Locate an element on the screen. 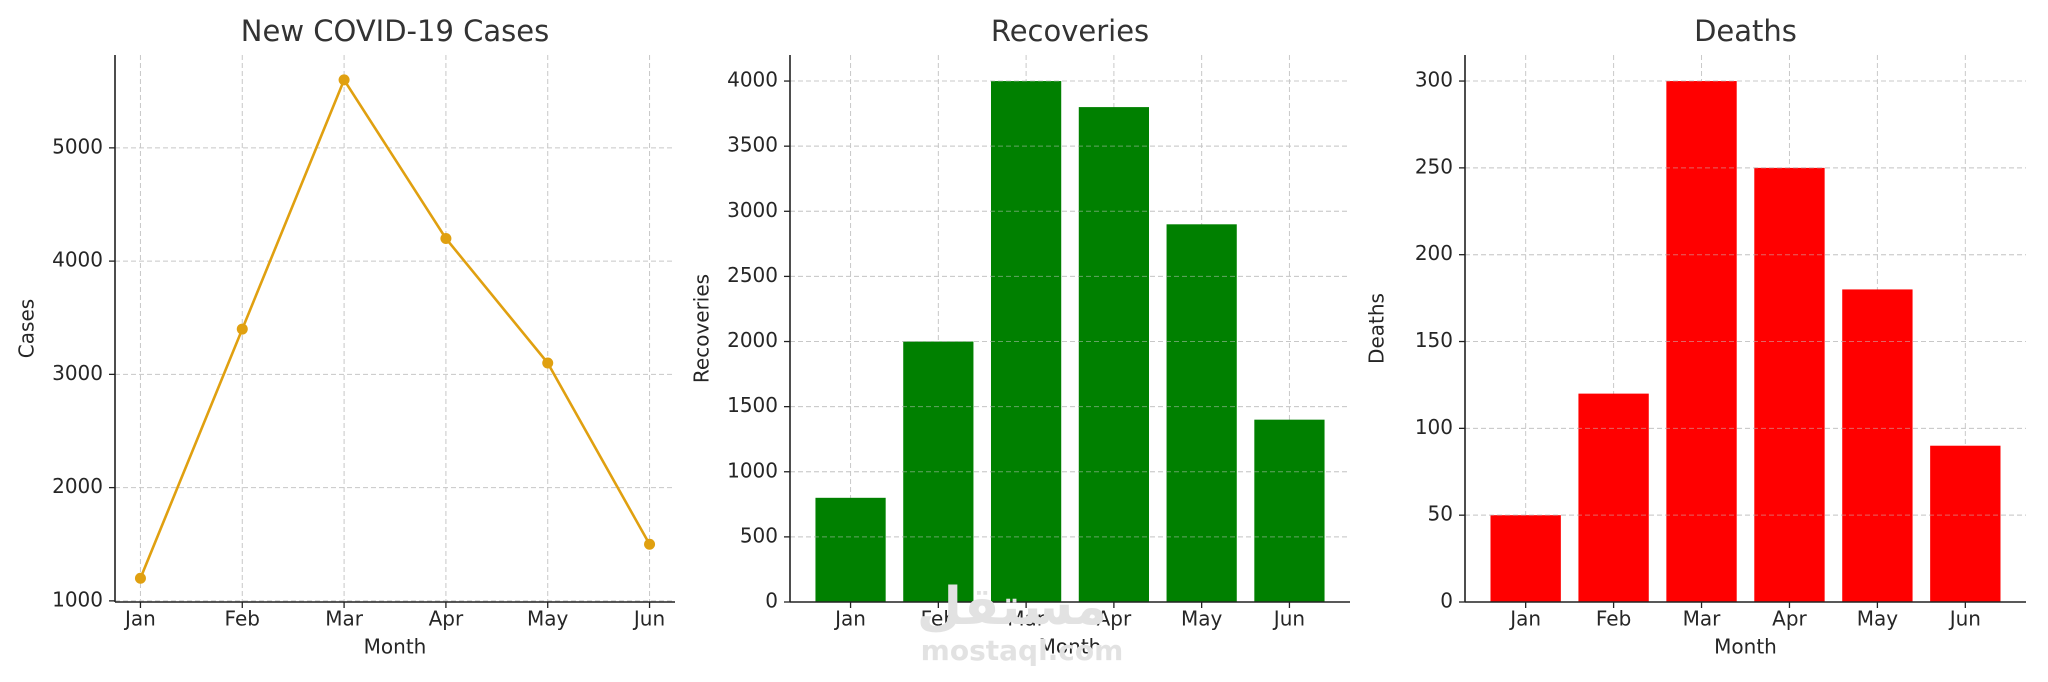  y-tick-label: 500 is located at coordinates (759, 535).